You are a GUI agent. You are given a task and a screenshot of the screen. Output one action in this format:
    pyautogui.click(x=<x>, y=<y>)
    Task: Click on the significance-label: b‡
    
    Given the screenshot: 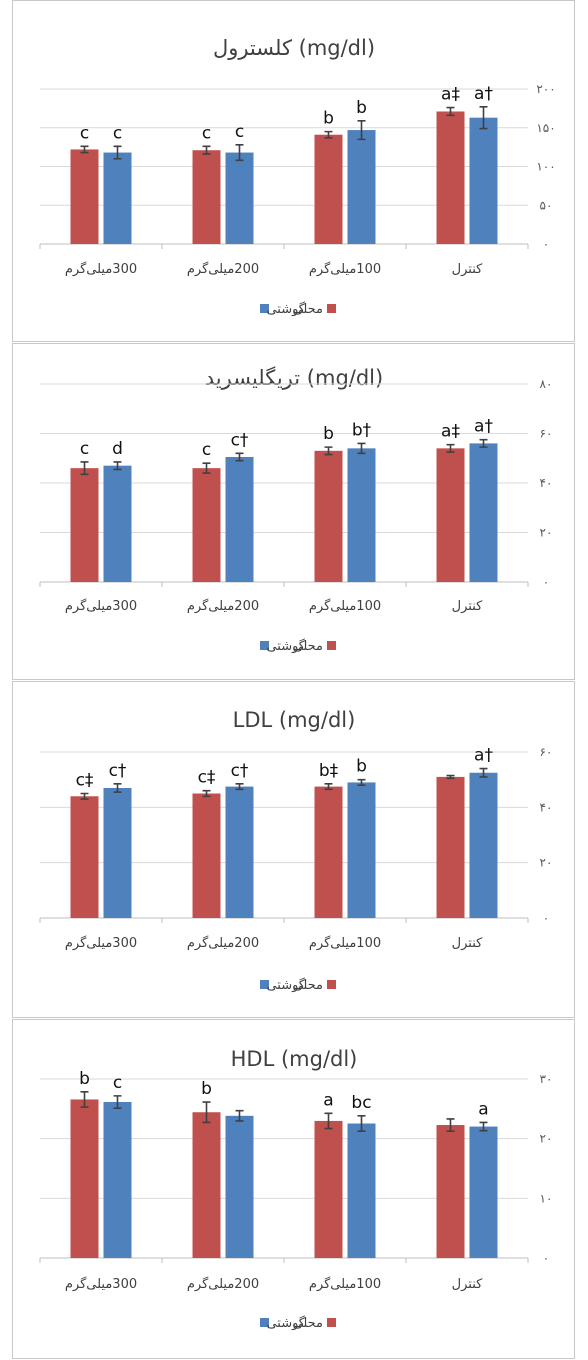 What is the action you would take?
    pyautogui.click(x=329, y=771)
    